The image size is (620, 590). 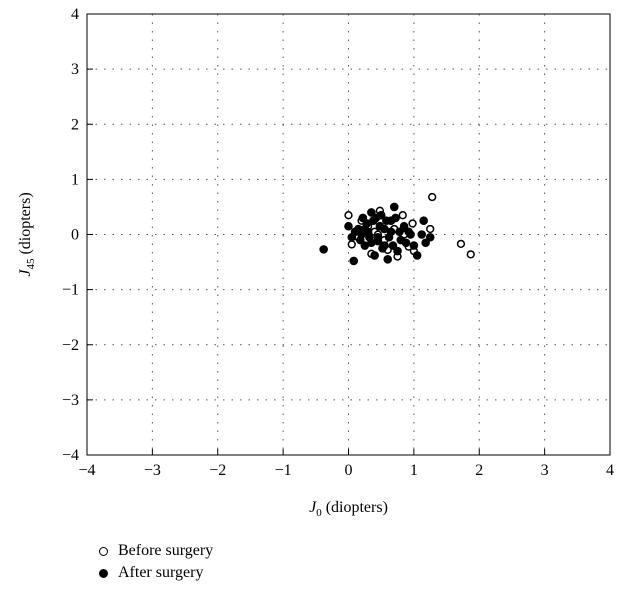 What do you see at coordinates (349, 470) in the screenshot?
I see `x-tick-label: 0` at bounding box center [349, 470].